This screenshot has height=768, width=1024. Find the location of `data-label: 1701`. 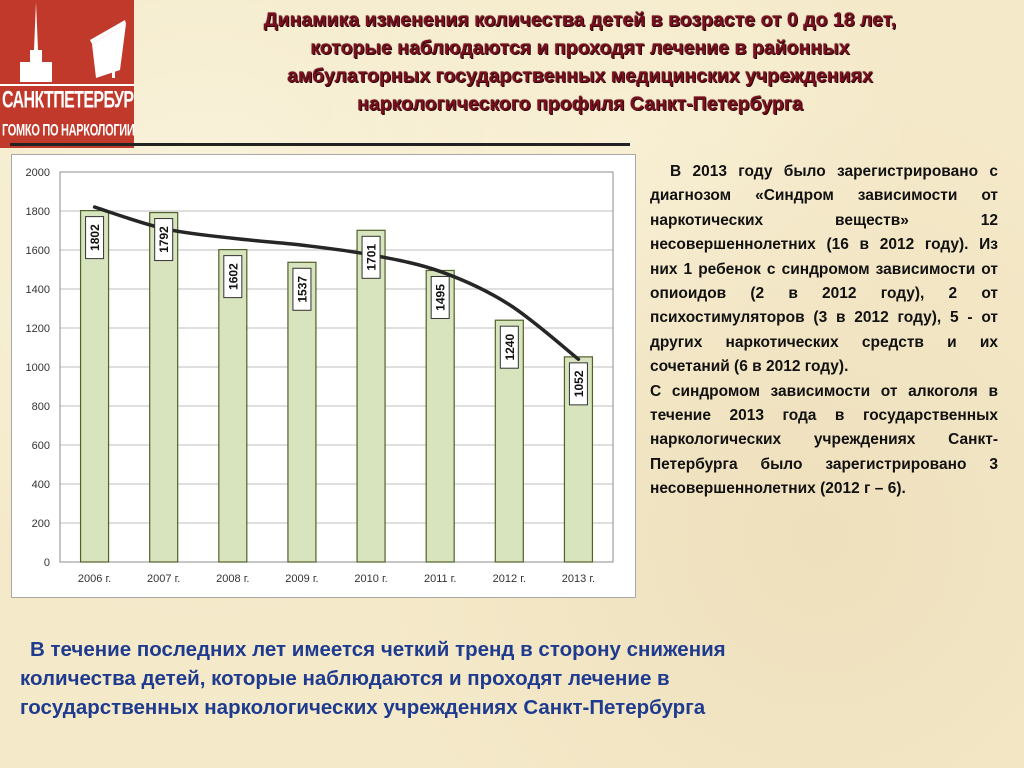

data-label: 1701 is located at coordinates (372, 257).